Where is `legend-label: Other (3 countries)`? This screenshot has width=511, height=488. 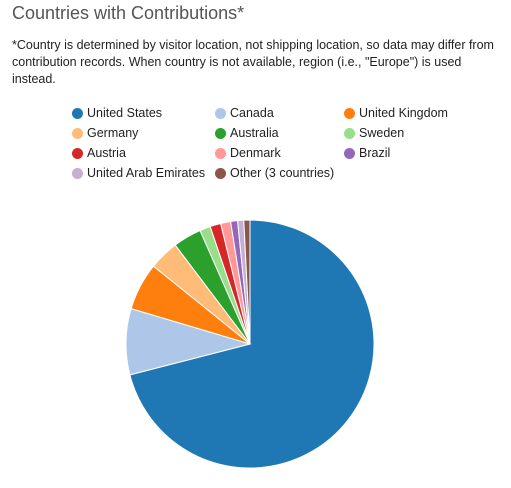 legend-label: Other (3 countries) is located at coordinates (282, 173).